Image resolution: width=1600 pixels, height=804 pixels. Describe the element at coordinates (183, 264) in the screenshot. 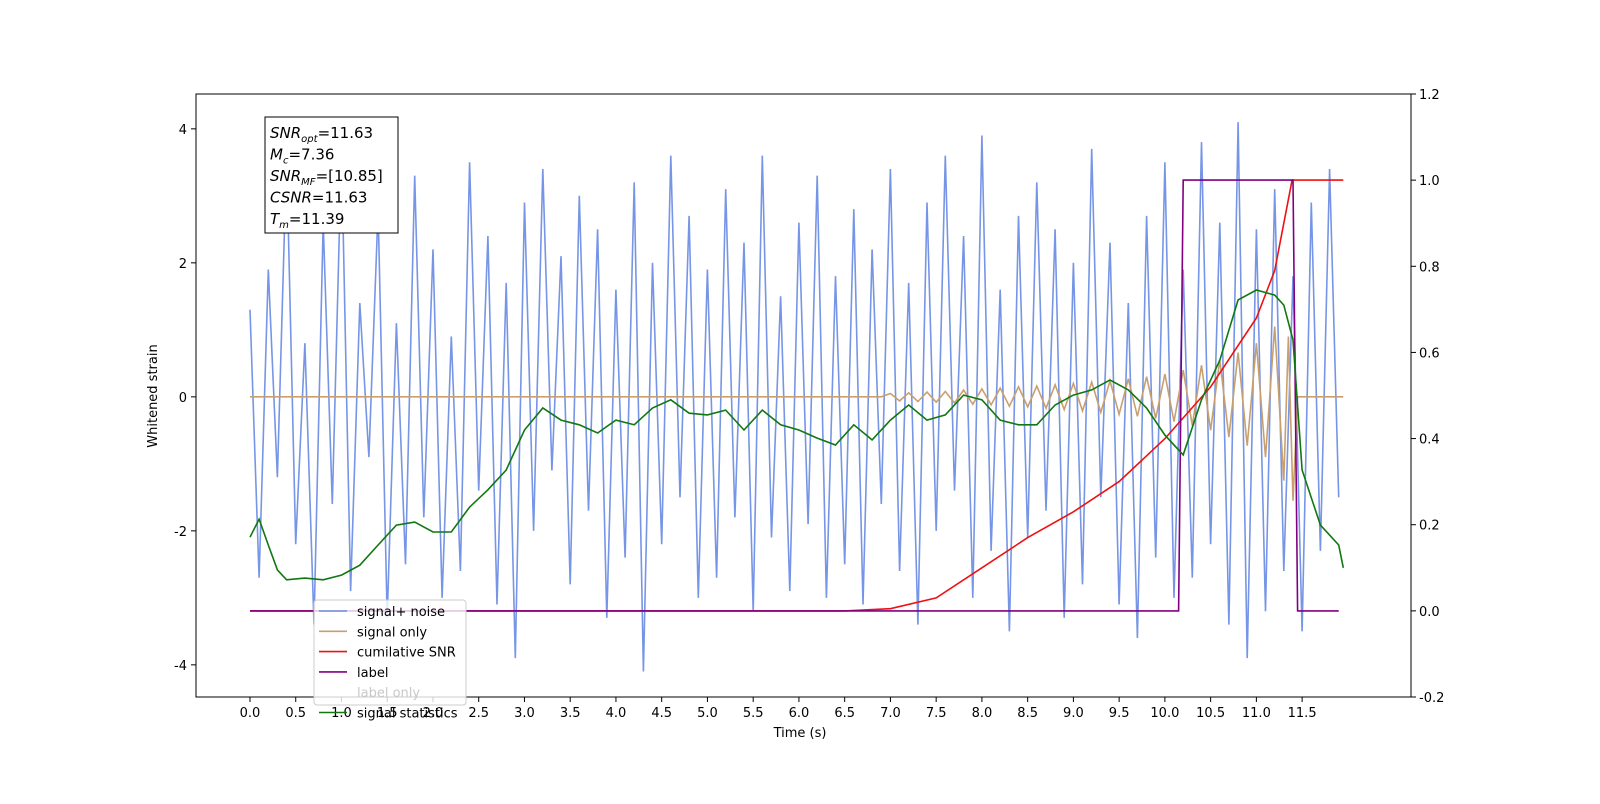

I see `y-tick-label: 2` at that location.